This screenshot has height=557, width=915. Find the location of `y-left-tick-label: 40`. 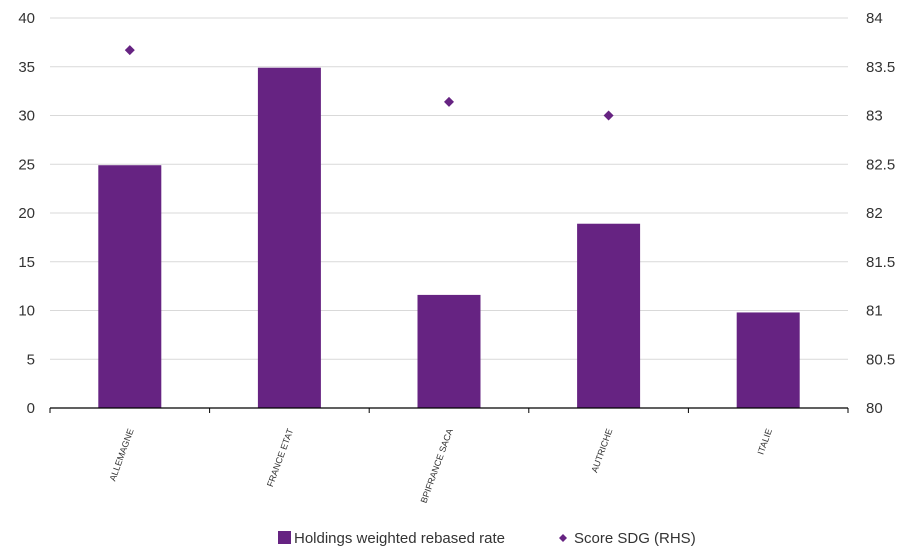

y-left-tick-label: 40 is located at coordinates (26, 18).